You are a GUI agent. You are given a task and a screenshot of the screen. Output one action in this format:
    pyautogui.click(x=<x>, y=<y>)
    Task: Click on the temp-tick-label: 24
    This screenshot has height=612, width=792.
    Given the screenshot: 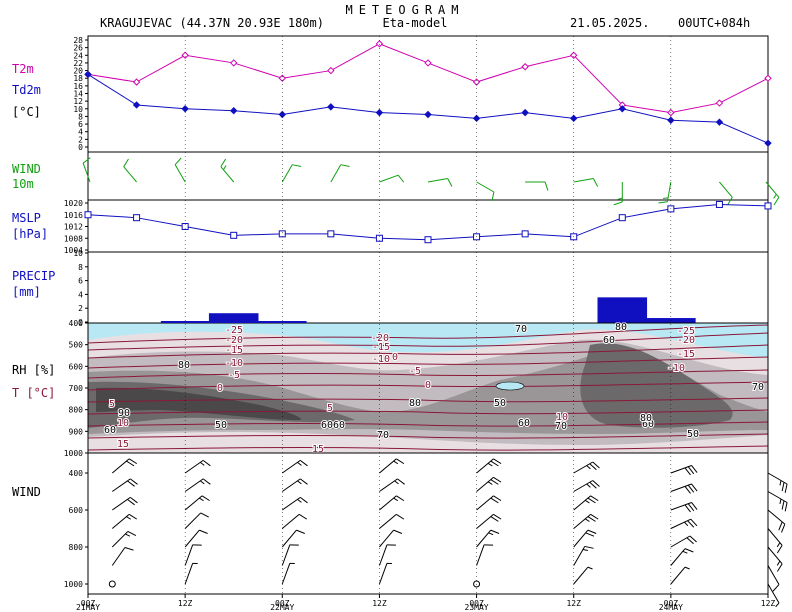 What is the action you would take?
    pyautogui.click(x=78, y=55)
    